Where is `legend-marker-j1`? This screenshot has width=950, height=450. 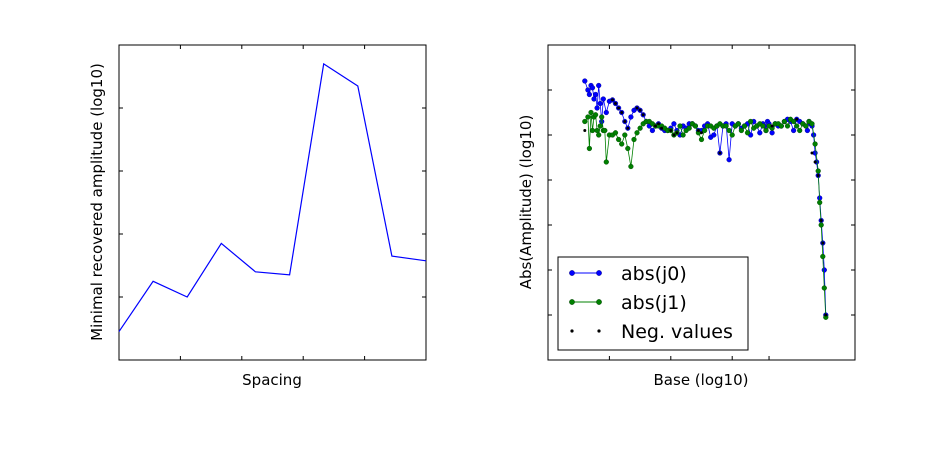
legend-marker-j1 is located at coordinates (572, 302).